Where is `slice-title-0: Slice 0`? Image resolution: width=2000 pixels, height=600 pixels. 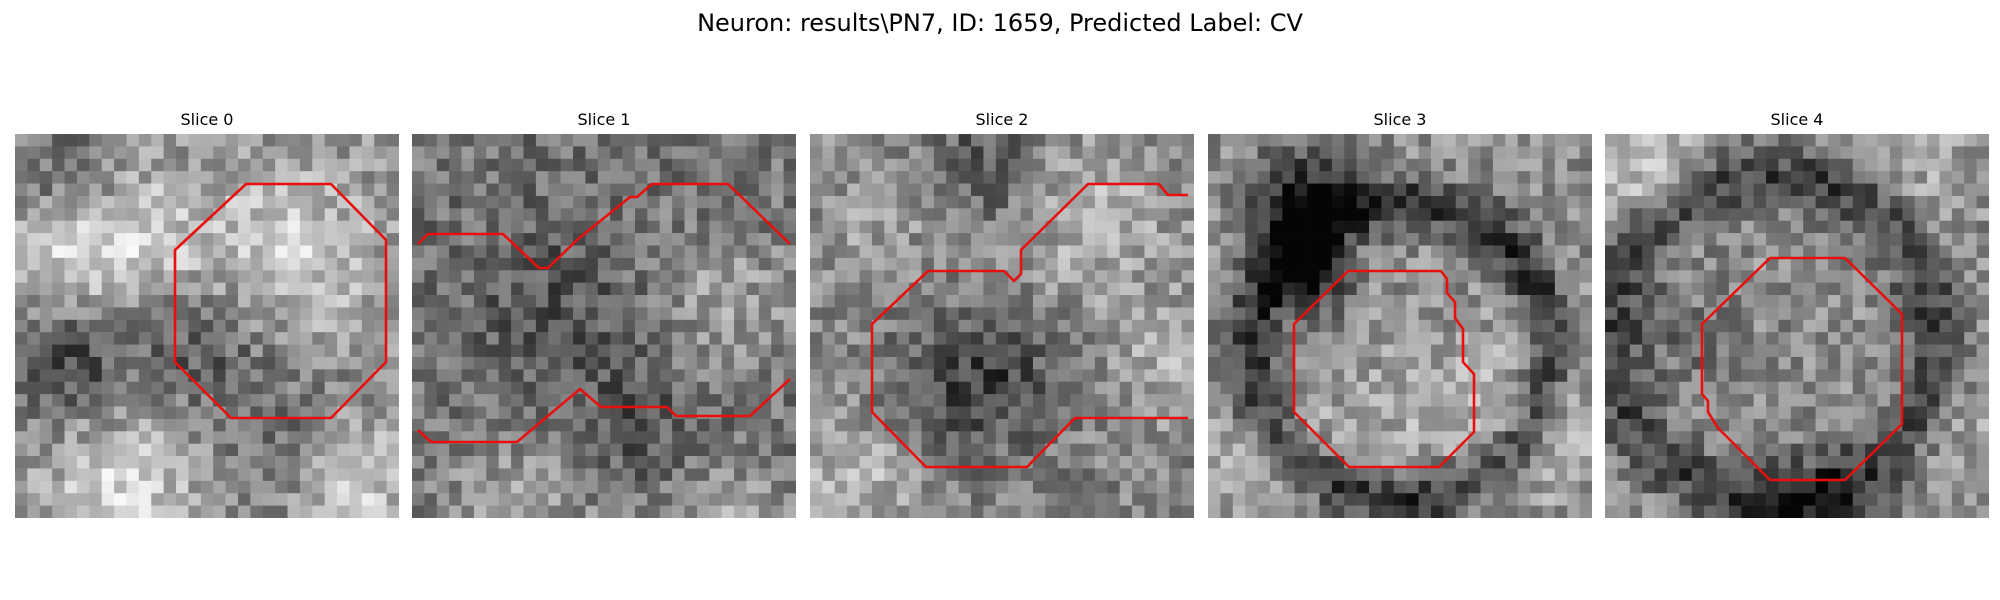 slice-title-0: Slice 0 is located at coordinates (207, 119).